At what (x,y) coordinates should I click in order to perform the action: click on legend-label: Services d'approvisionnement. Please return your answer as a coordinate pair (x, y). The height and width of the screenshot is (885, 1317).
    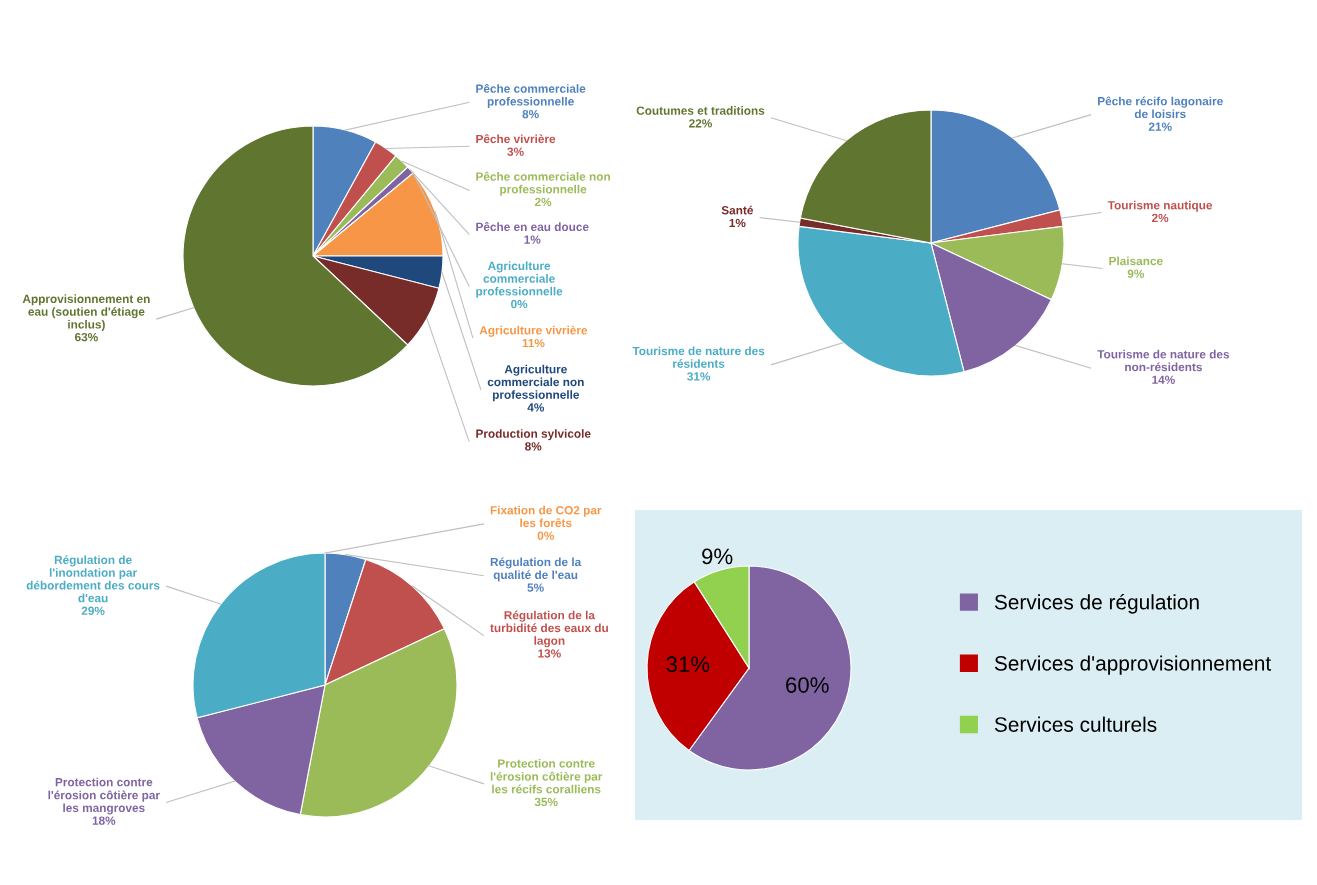
    Looking at the image, I should click on (1133, 665).